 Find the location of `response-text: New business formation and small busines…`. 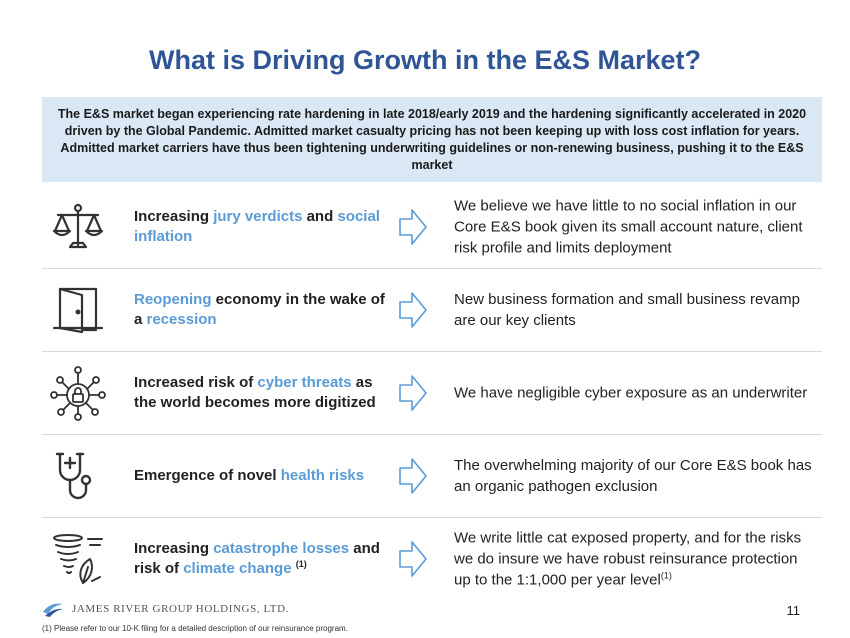

response-text: New business formation and small busines… is located at coordinates (627, 309).